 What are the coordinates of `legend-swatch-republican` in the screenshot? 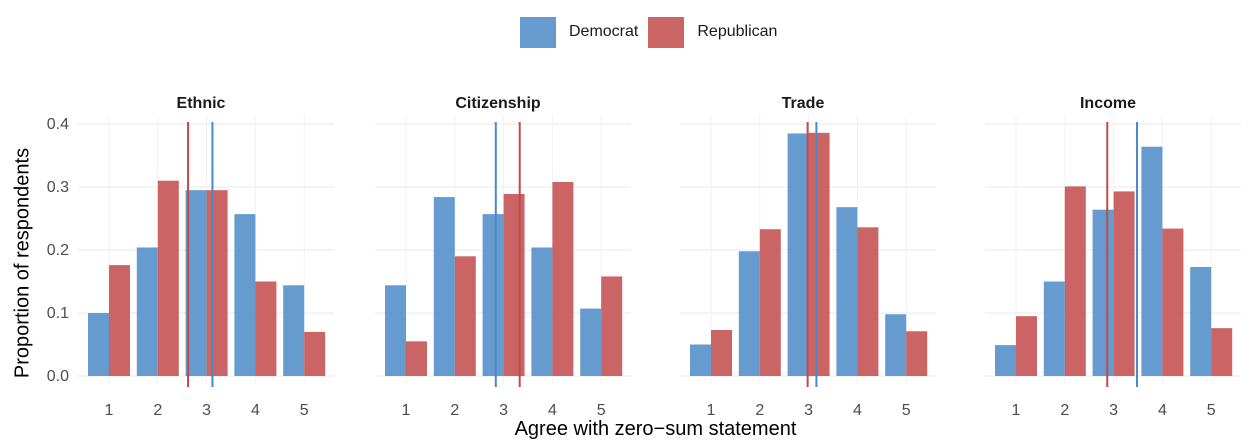 It's located at (666, 32).